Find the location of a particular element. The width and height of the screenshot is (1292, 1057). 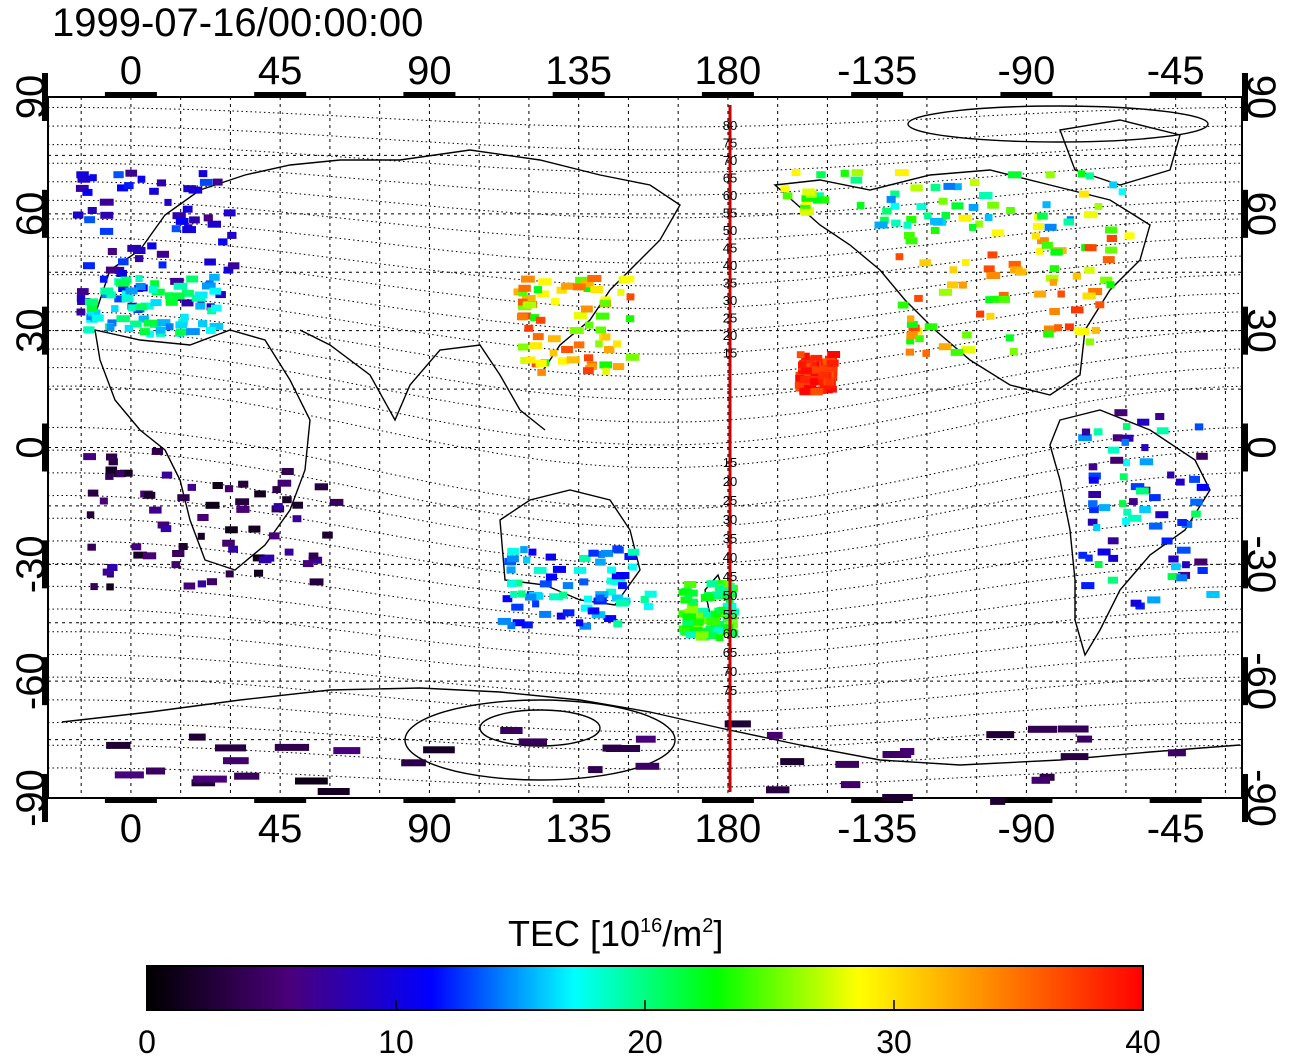

bottom-lon-tick-mark is located at coordinates (578, 800).